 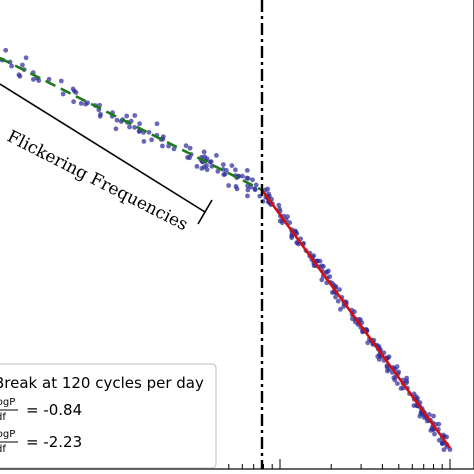 What do you see at coordinates (3, 449) in the screenshot?
I see `legend-denominator-2: df` at bounding box center [3, 449].